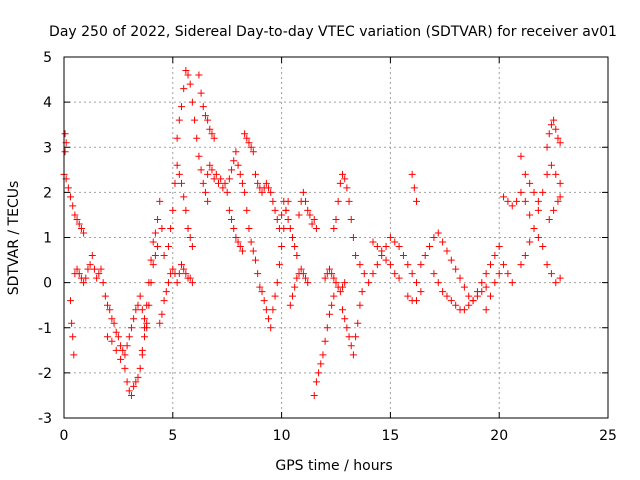 The image size is (640, 480). What do you see at coordinates (47, 284) in the screenshot?
I see `y-tick-label: 0` at bounding box center [47, 284].